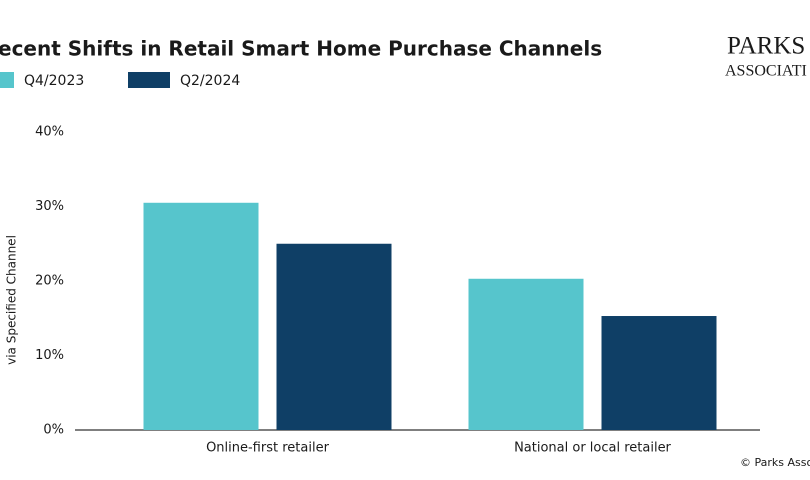 This screenshot has width=810, height=480. What do you see at coordinates (49, 355) in the screenshot?
I see `y-tick-label: 10%` at bounding box center [49, 355].